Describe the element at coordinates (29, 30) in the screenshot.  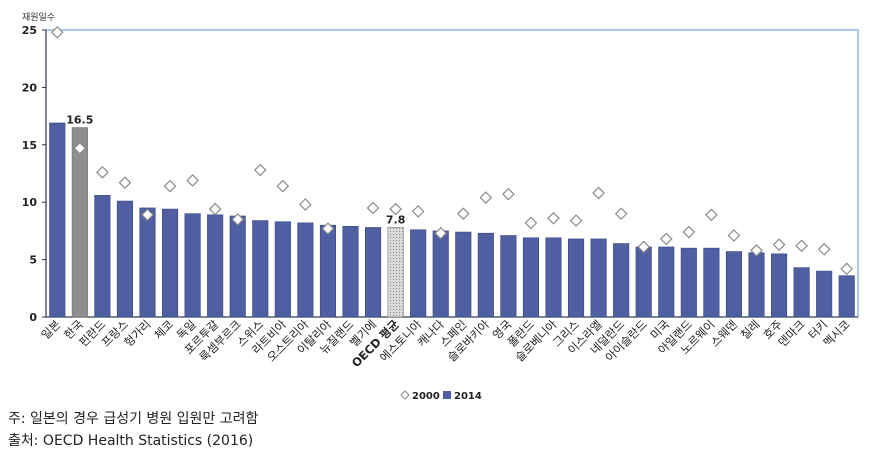
I see `y-tick-label: 25` at that location.